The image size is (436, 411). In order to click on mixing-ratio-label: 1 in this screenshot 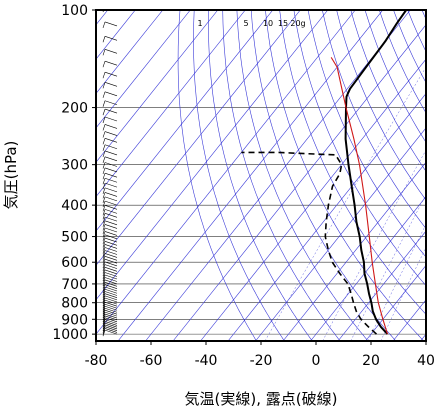, I will do `click(199, 23)`.